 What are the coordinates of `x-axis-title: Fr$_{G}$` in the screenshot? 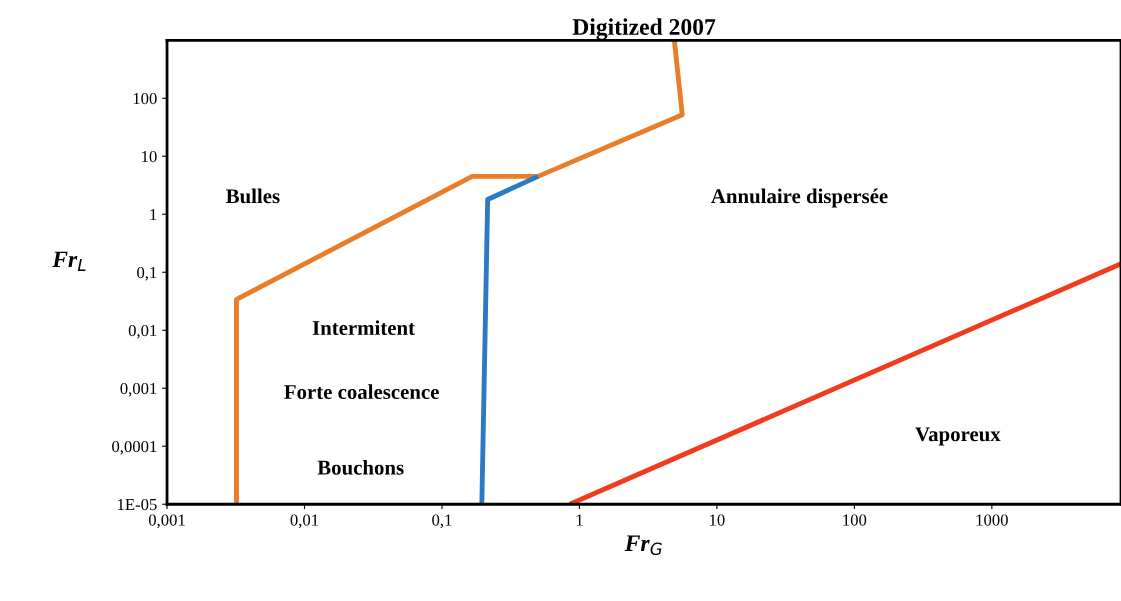 It's located at (643, 545).